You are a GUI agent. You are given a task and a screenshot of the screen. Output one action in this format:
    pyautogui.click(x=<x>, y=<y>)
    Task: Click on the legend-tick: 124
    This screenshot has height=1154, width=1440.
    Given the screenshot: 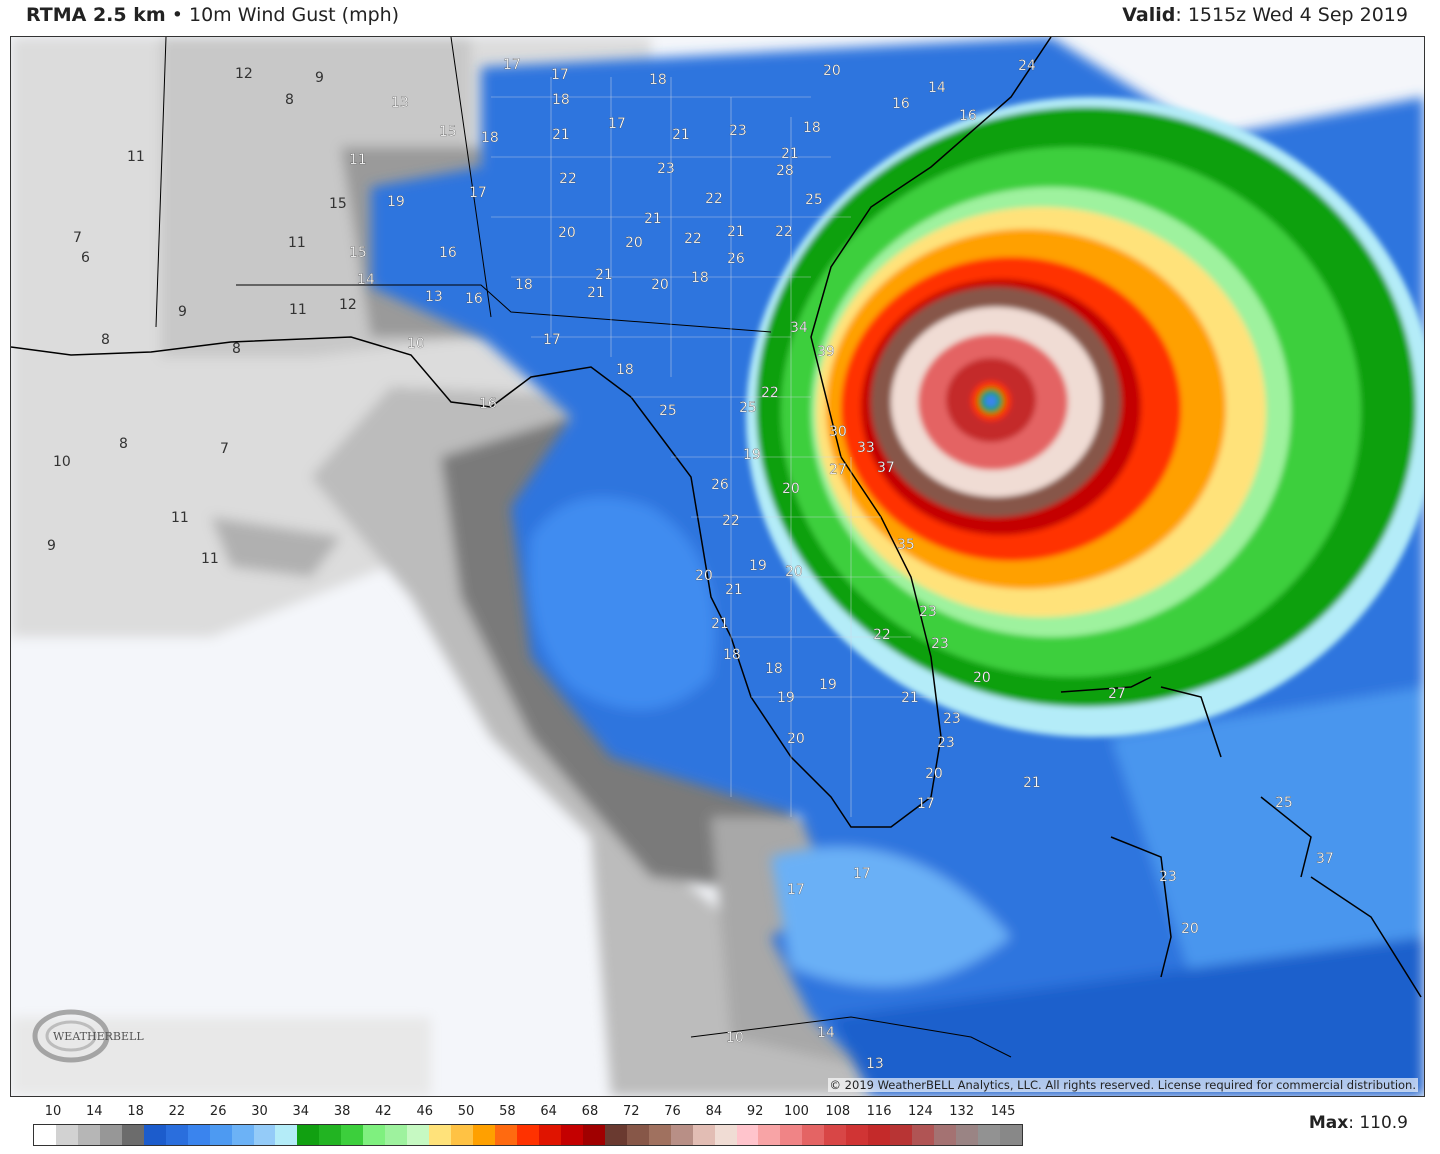 What is the action you would take?
    pyautogui.click(x=920, y=1111)
    